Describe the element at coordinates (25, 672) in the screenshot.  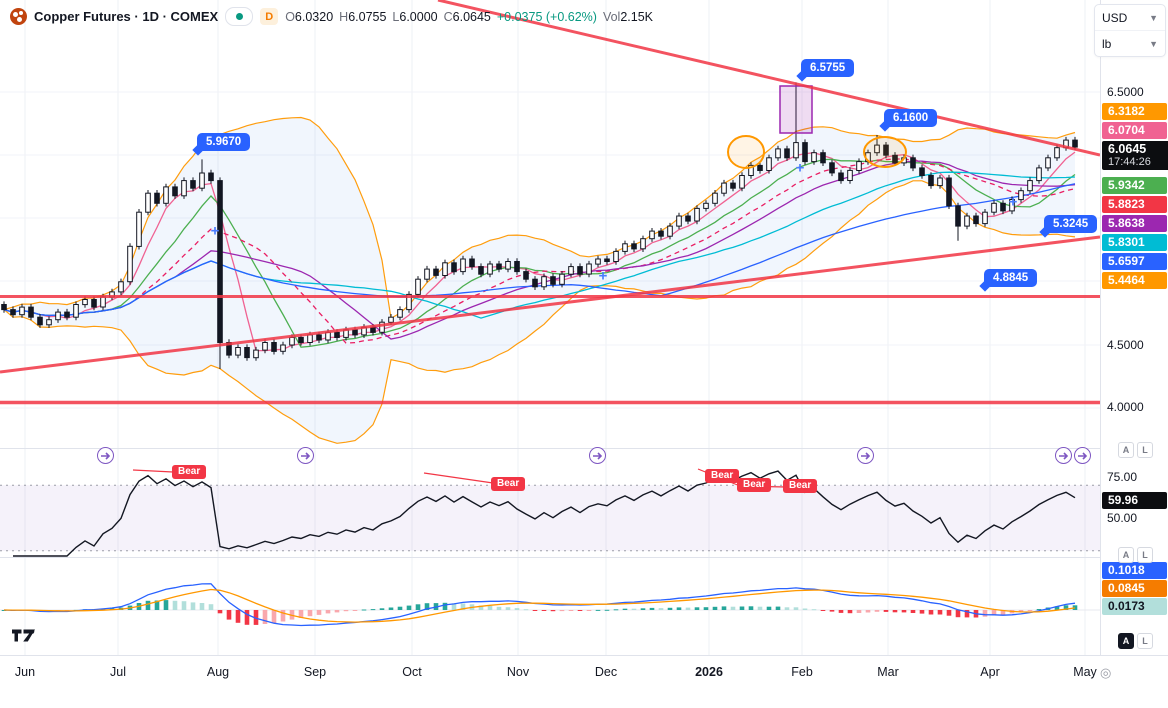
I see `time-axis-label: Jun` at that location.